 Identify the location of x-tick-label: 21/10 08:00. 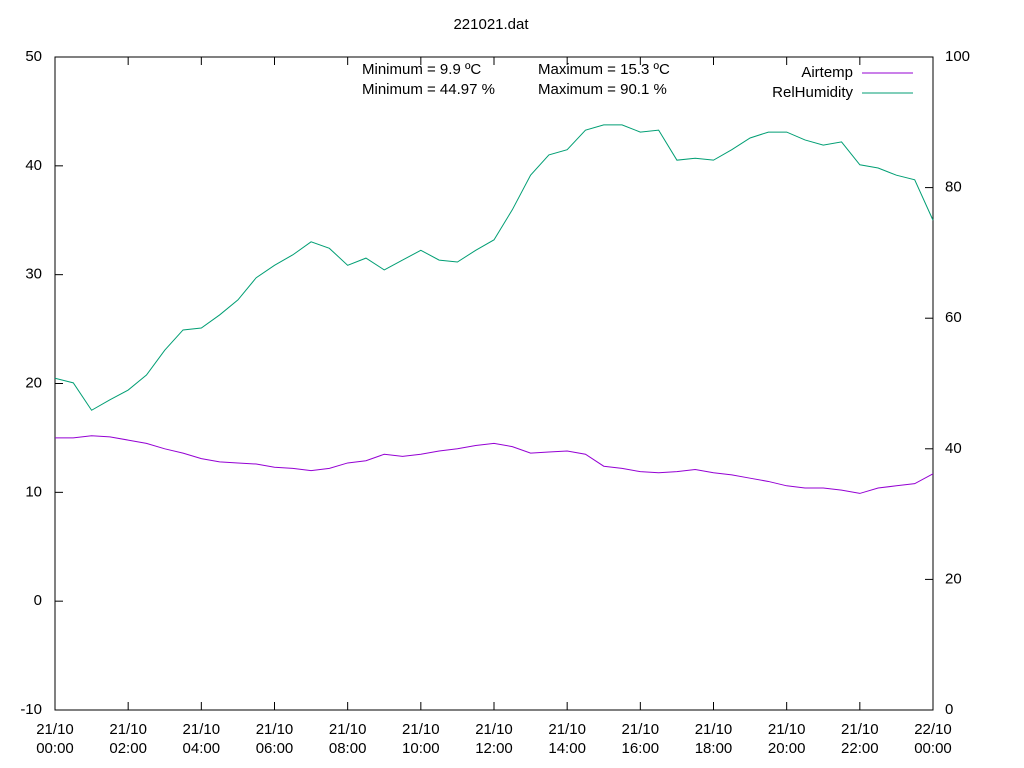
(347, 739).